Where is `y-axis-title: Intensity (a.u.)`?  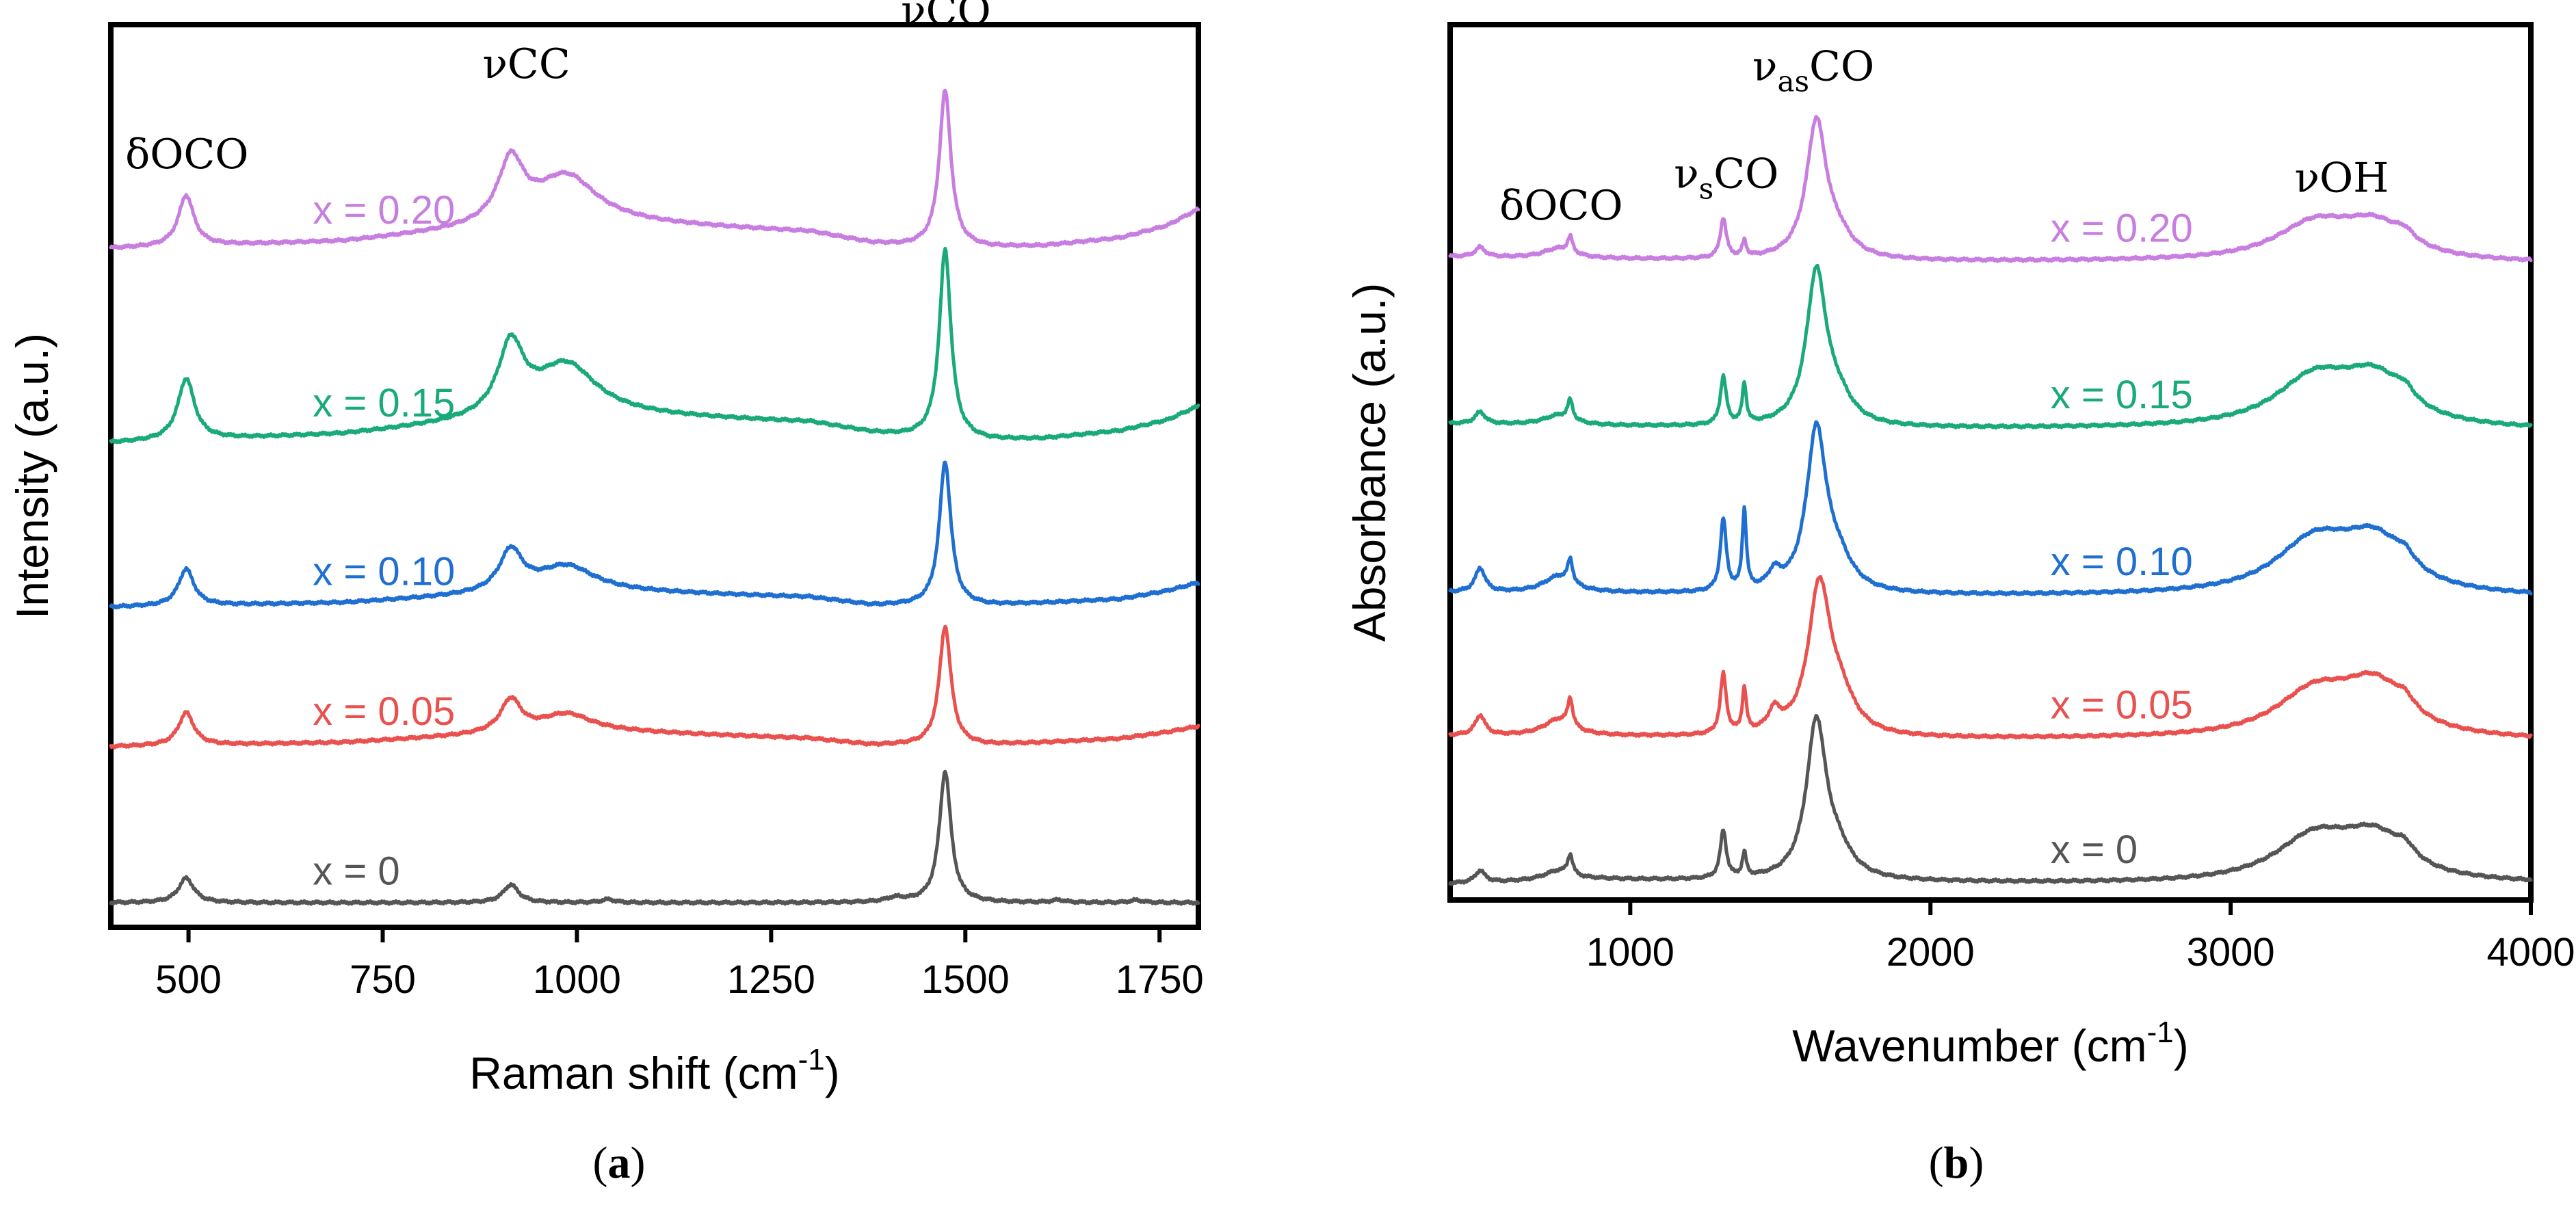 y-axis-title: Intensity (a.u.) is located at coordinates (32, 476).